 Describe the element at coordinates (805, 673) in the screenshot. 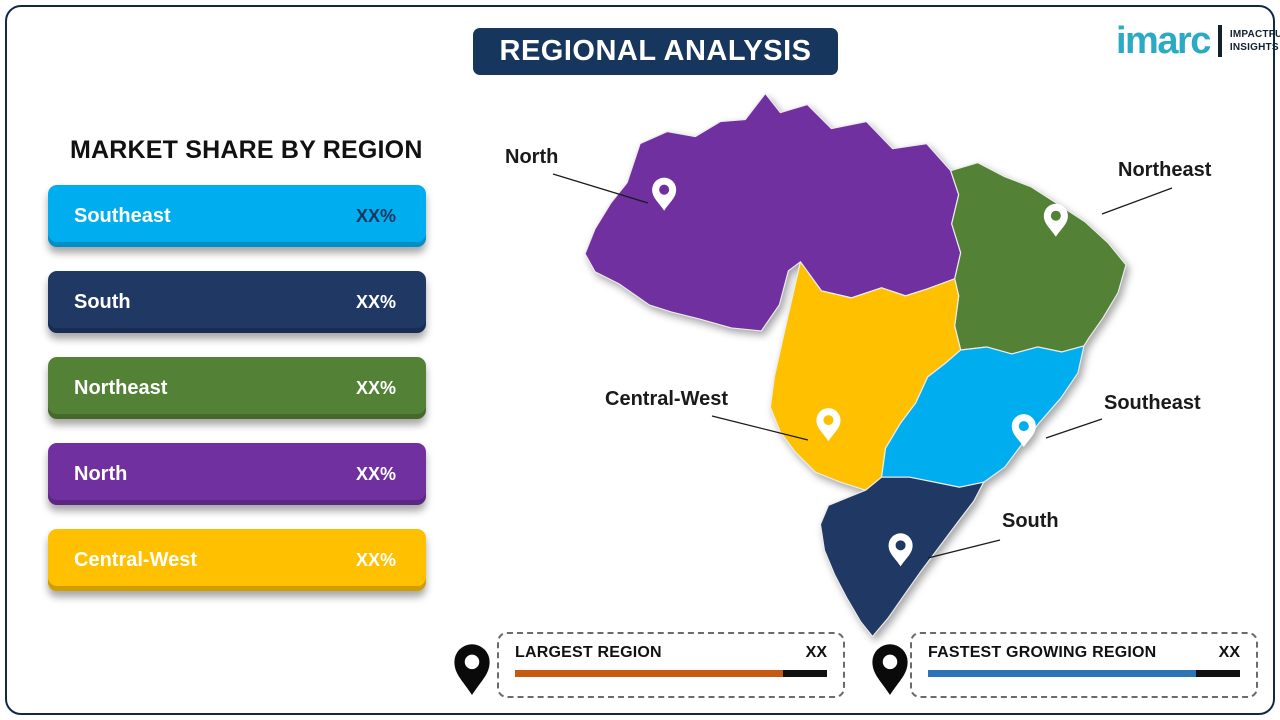

I see `largest-region-bar-end` at that location.